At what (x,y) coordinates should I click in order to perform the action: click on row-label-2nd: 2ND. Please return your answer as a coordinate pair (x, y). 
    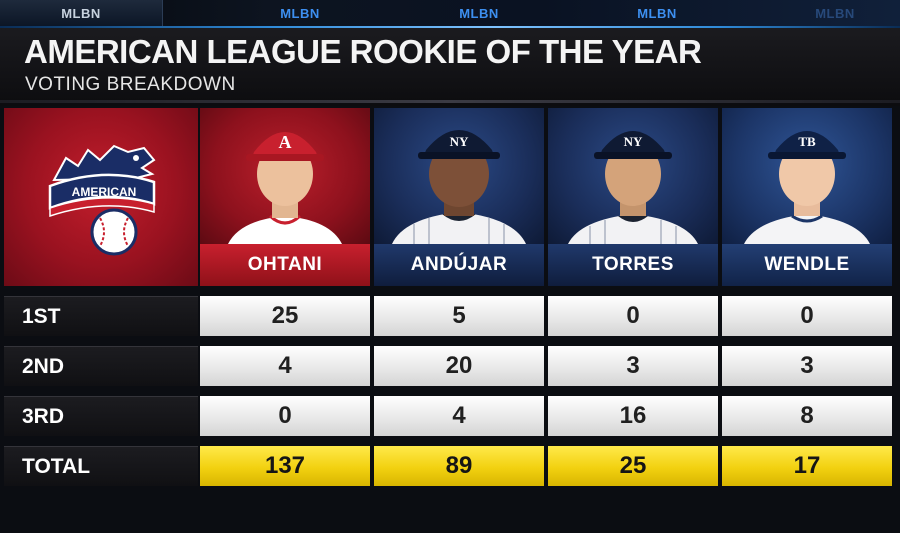
    Looking at the image, I should click on (101, 366).